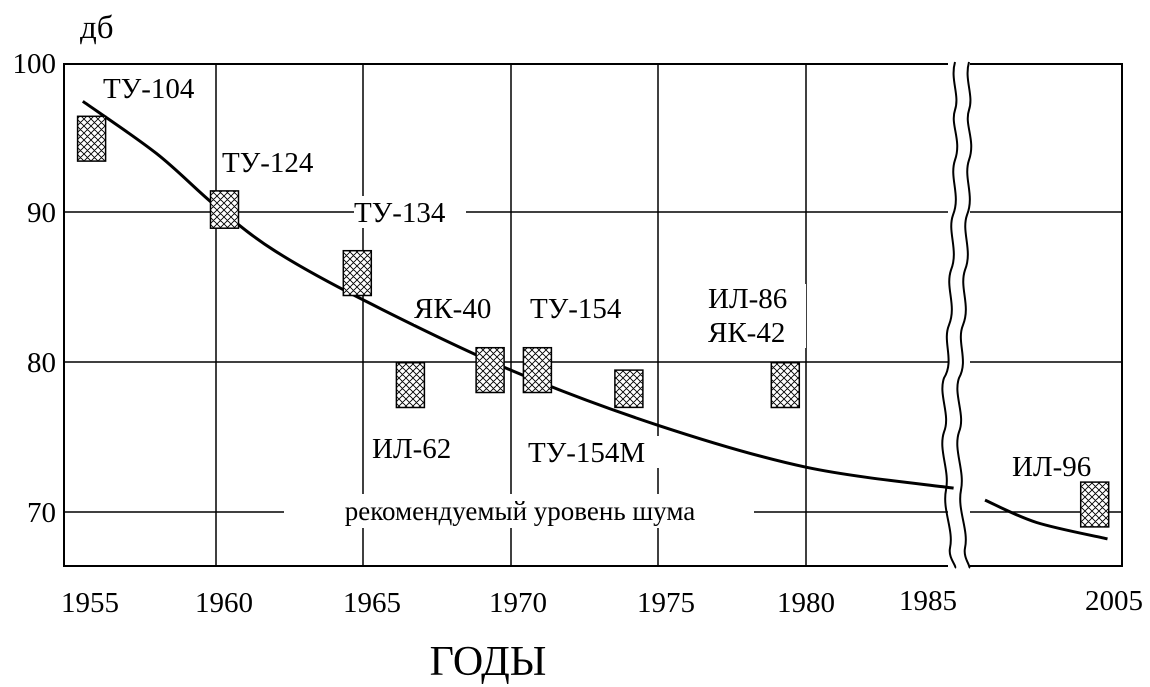  Describe the element at coordinates (586, 453) in the screenshot. I see `label-tu154m: ТУ-154М` at that location.